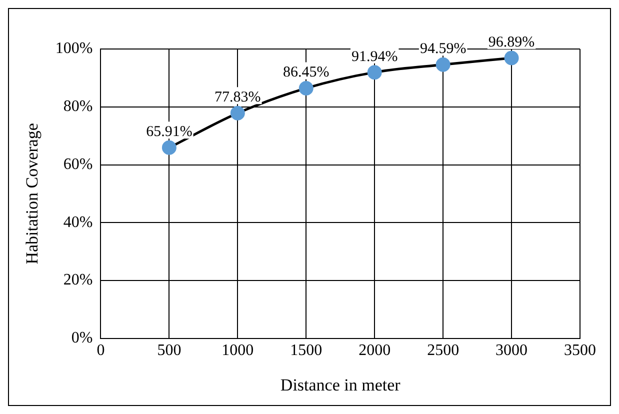 Image resolution: width=619 pixels, height=414 pixels. Describe the element at coordinates (78, 222) in the screenshot. I see `y-tick-label: 40%` at that location.